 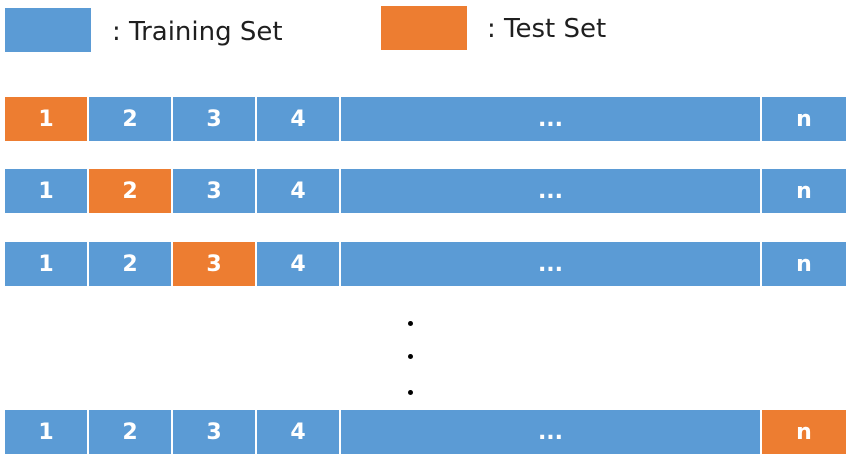 I want to click on fold-row-1: 1 2 3 4... n, so click(x=425, y=119).